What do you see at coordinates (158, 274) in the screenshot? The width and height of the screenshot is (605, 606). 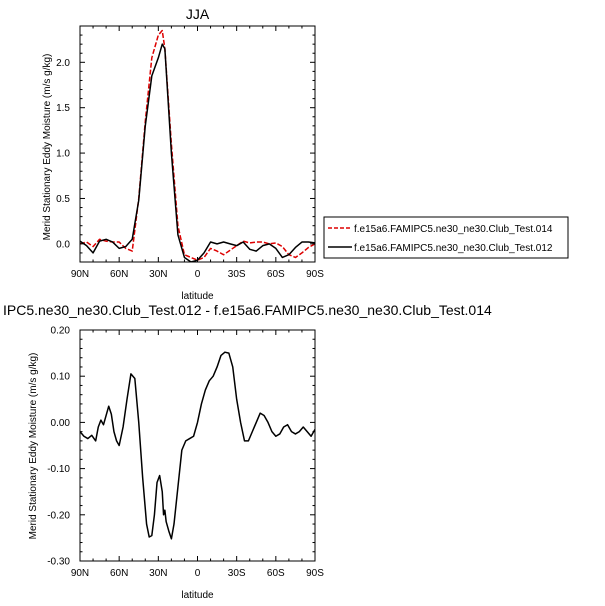 I see `top-x-tick-label: 30N` at bounding box center [158, 274].